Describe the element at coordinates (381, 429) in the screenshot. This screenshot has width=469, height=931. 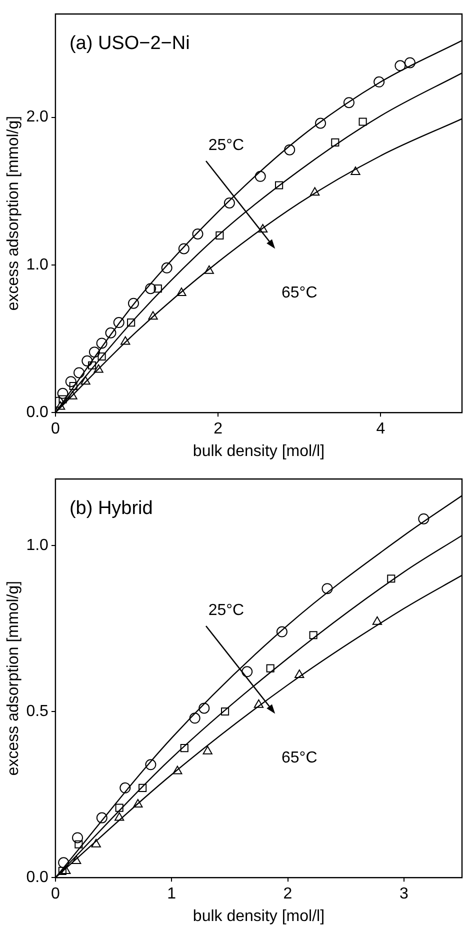
I see `x-tick-label: 4` at that location.